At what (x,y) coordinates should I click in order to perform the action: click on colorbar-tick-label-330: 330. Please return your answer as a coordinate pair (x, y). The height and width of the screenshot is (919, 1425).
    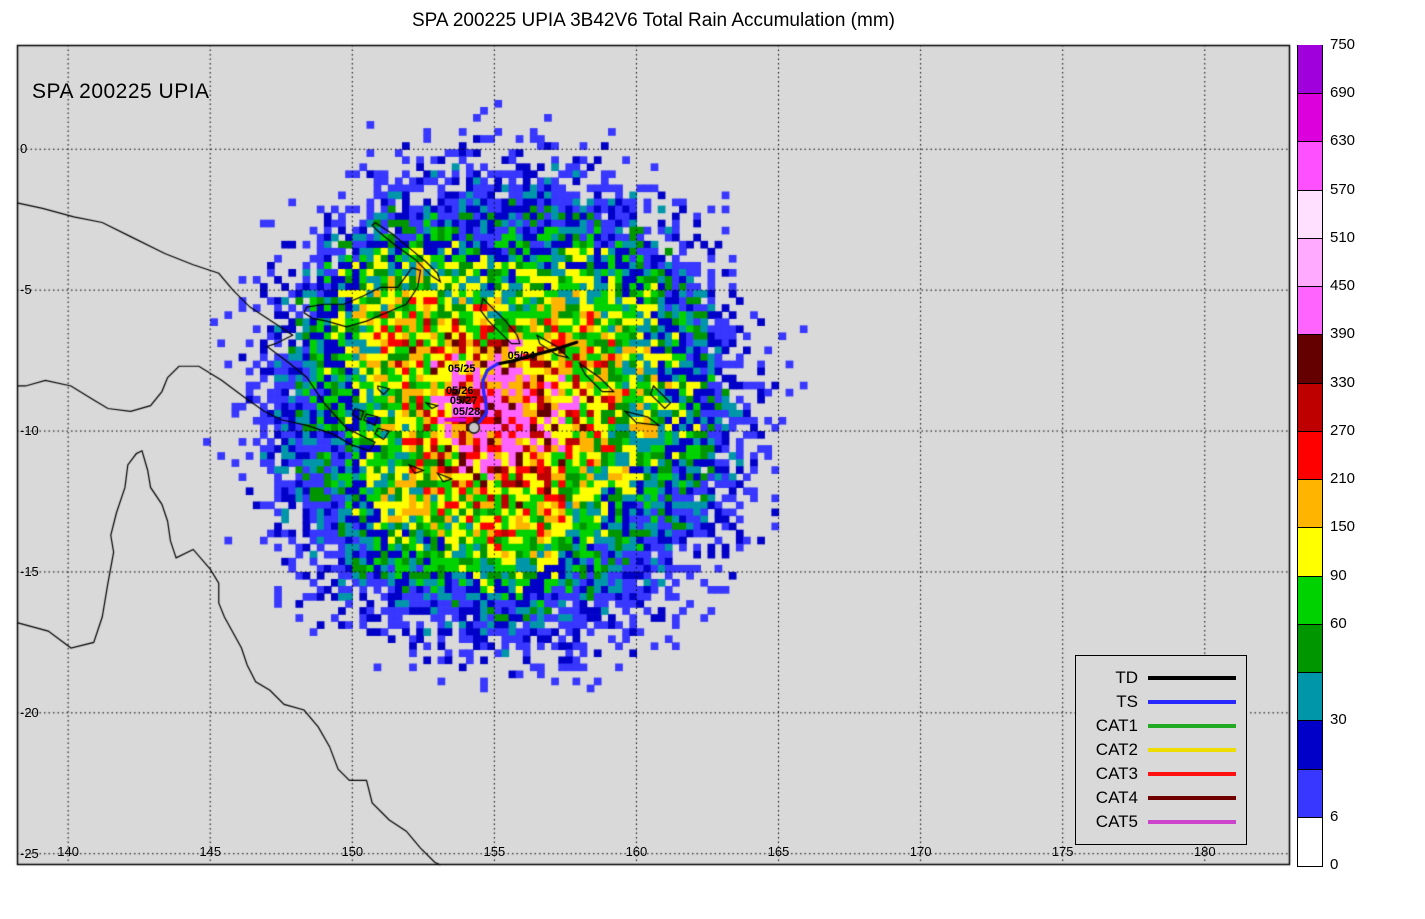
    Looking at the image, I should click on (1343, 382).